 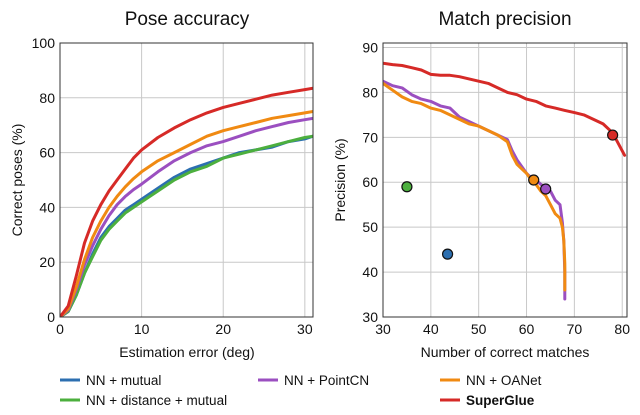 I want to click on precision-series-superglue, so click(x=505, y=109).